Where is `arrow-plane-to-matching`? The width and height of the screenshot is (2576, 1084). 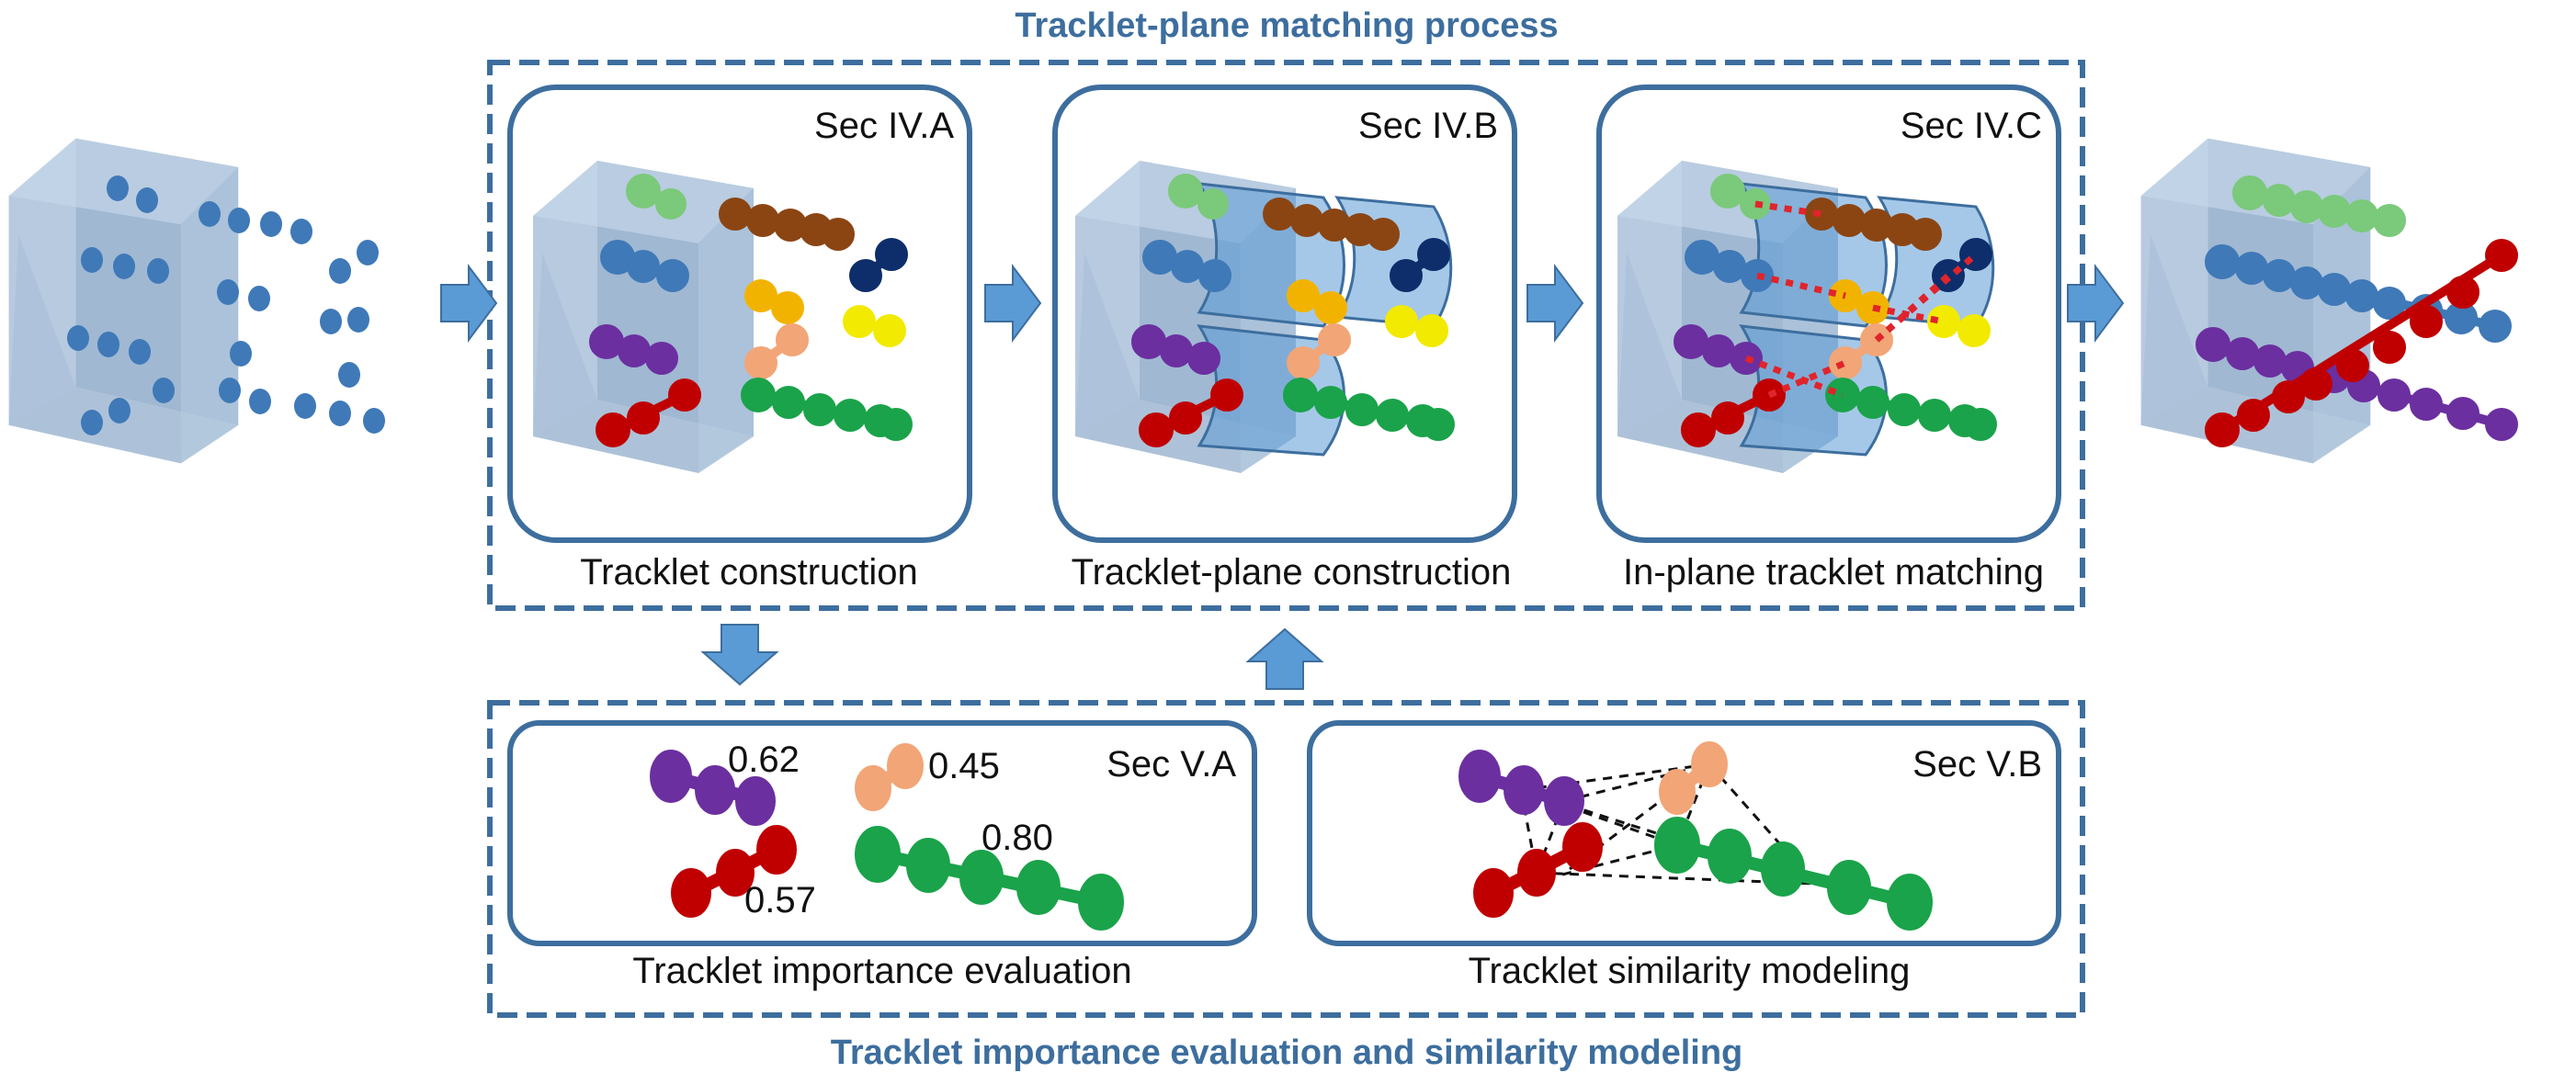 arrow-plane-to-matching is located at coordinates (1555, 303).